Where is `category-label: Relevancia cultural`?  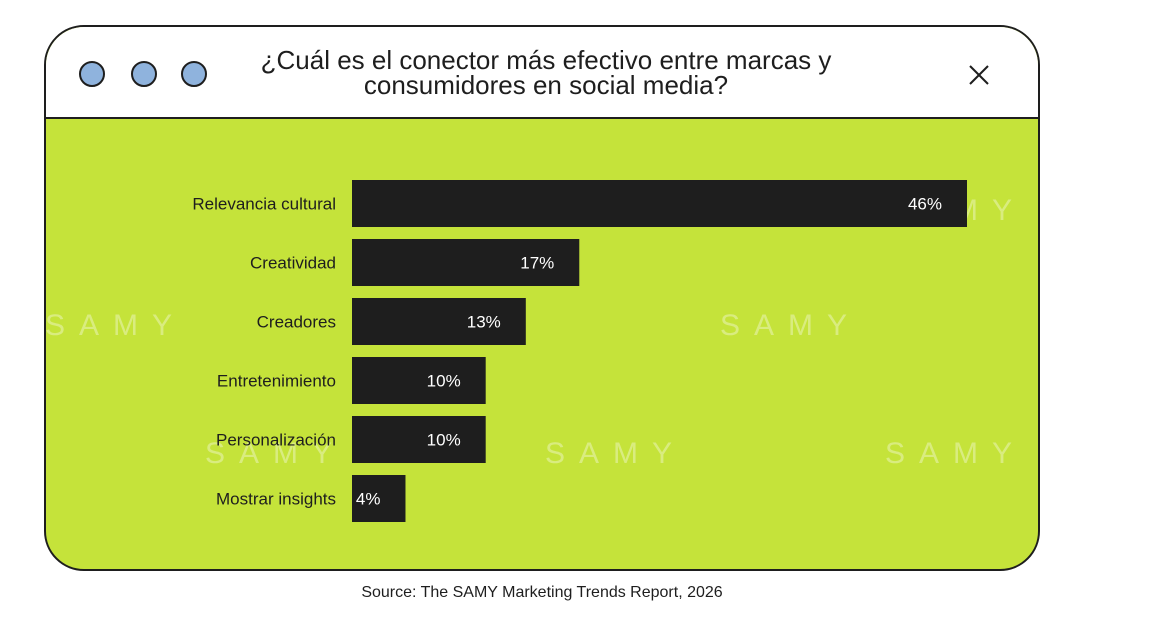
category-label: Relevancia cultural is located at coordinates (264, 204).